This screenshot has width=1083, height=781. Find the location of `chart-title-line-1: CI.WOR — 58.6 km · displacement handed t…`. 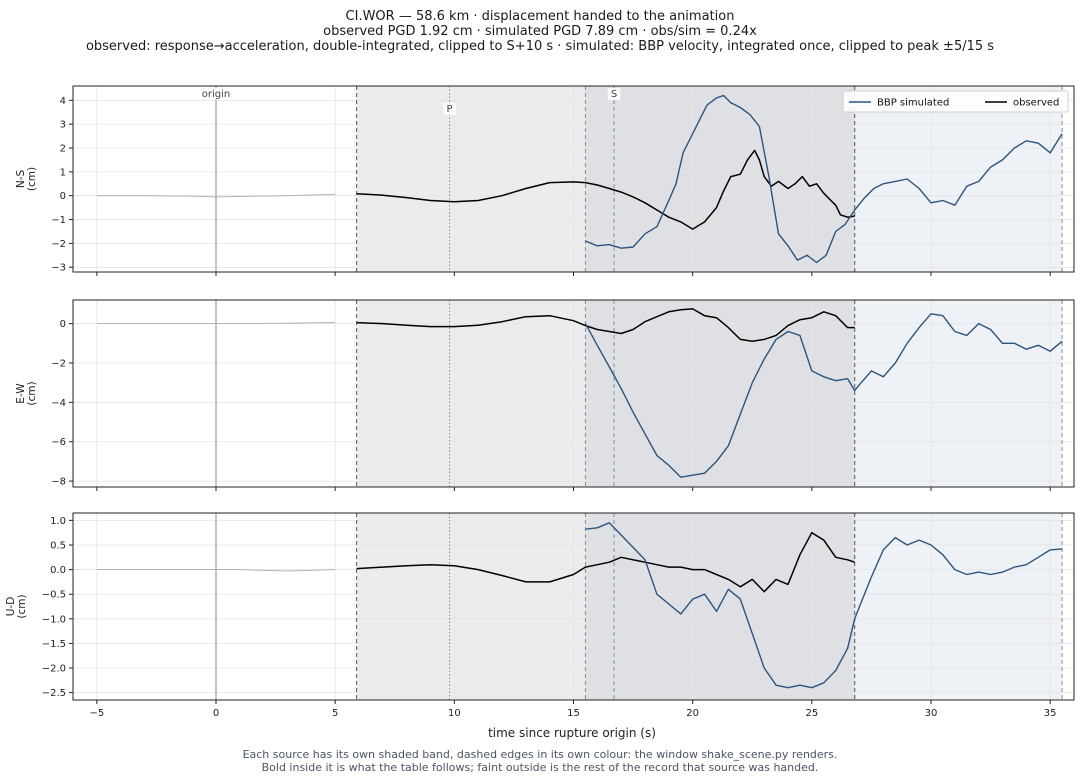

chart-title-line-1: CI.WOR — 58.6 km · displacement handed t… is located at coordinates (540, 16).